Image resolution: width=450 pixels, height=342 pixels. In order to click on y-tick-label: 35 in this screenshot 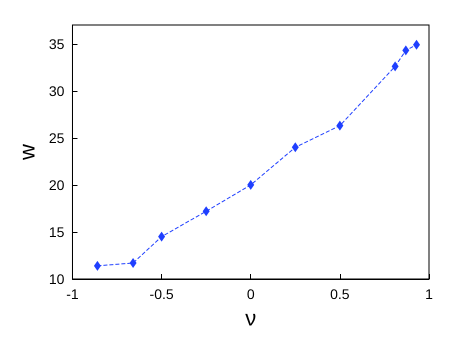, I will do `click(56, 44)`.